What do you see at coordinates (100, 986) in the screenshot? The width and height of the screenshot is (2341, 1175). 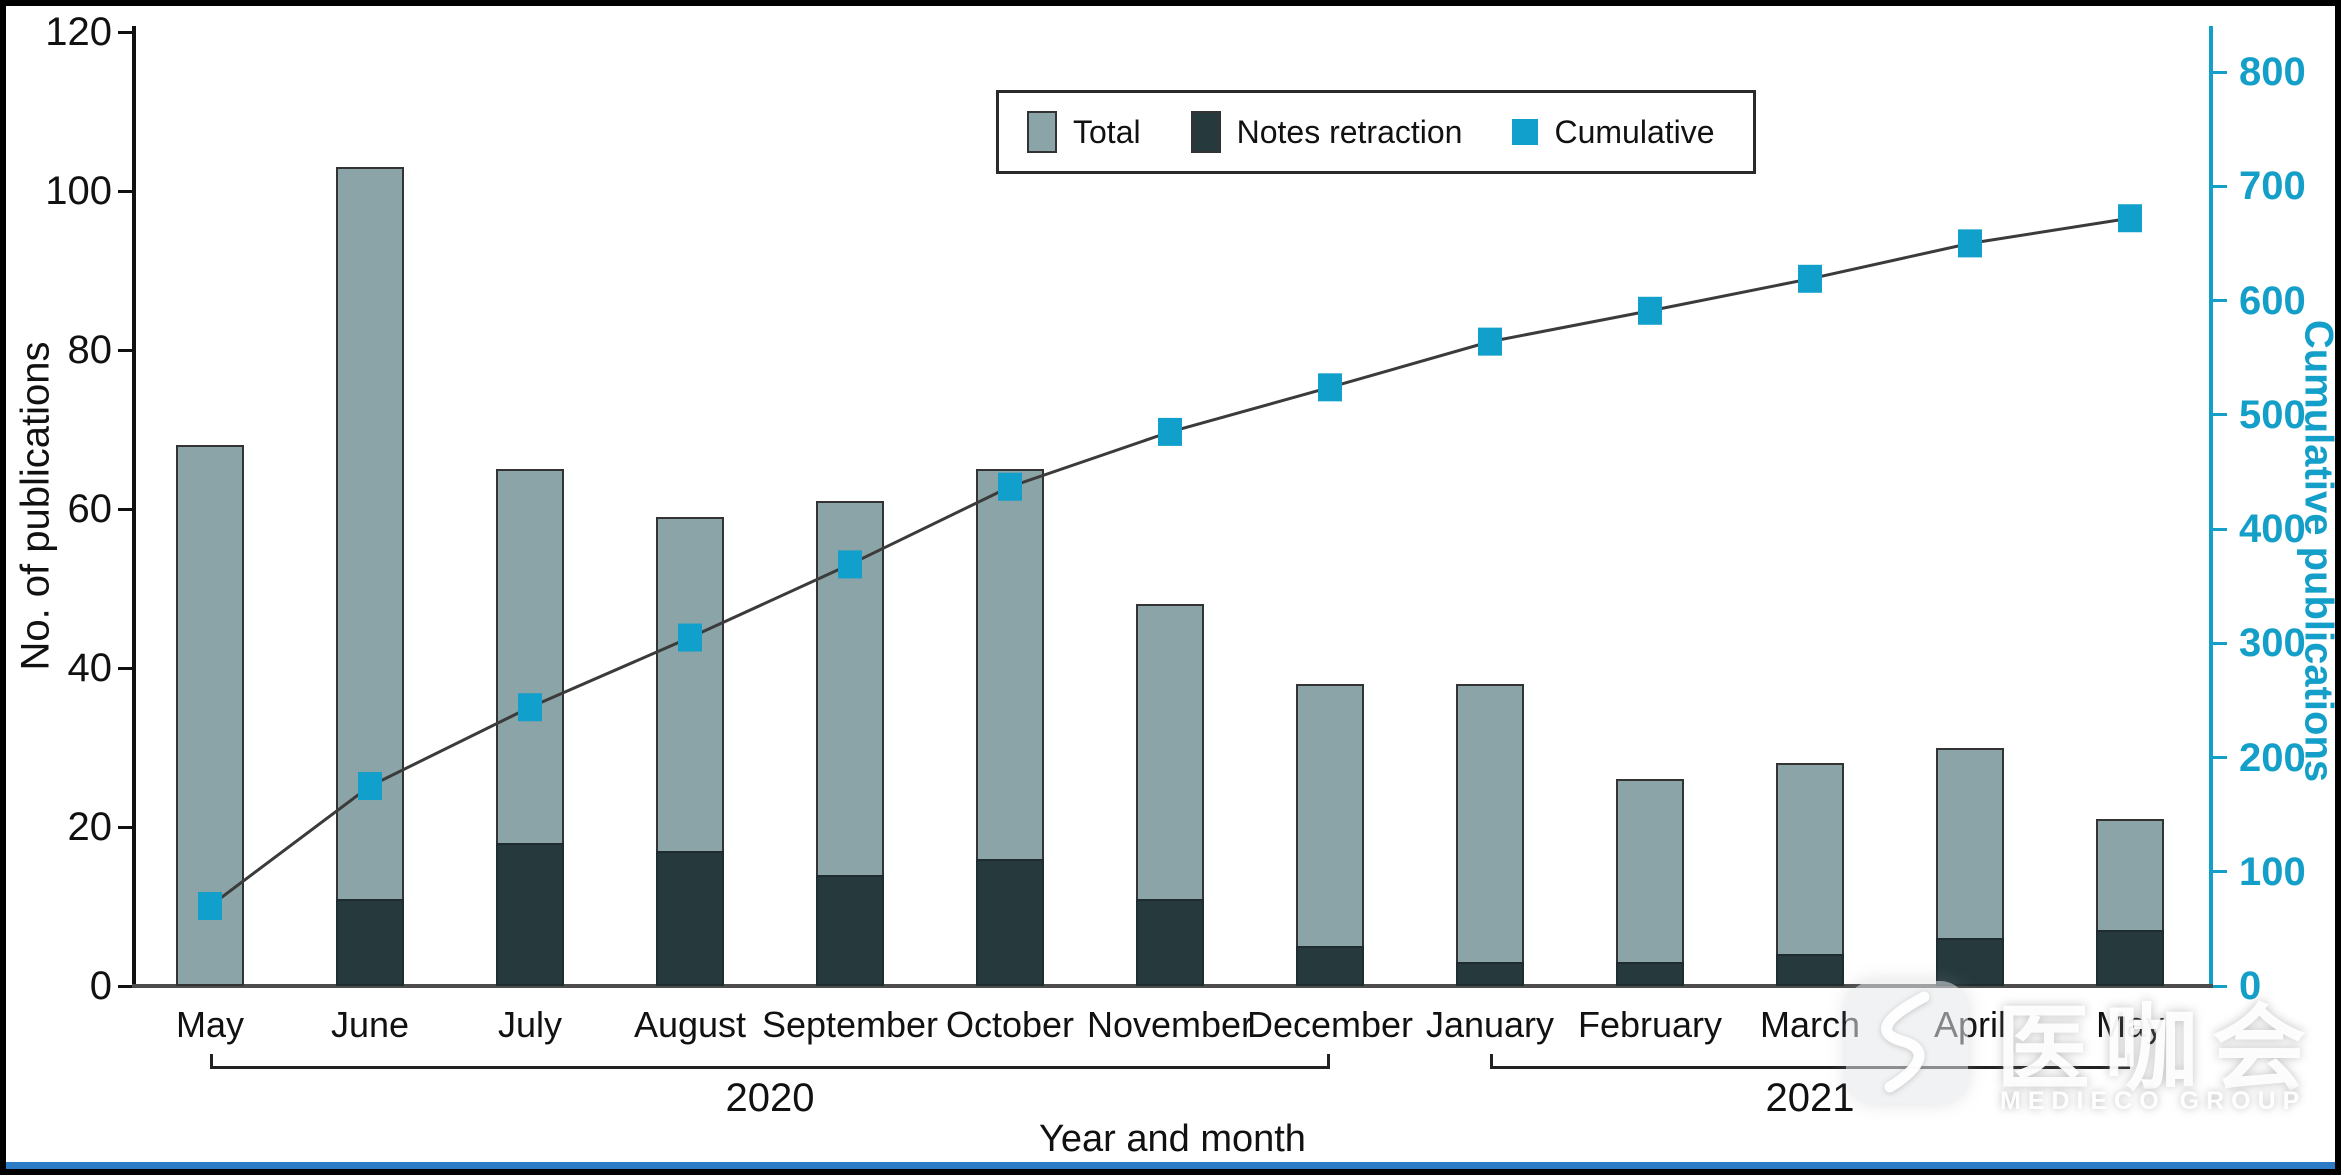 I see `y-left-tick-label: 0` at bounding box center [100, 986].